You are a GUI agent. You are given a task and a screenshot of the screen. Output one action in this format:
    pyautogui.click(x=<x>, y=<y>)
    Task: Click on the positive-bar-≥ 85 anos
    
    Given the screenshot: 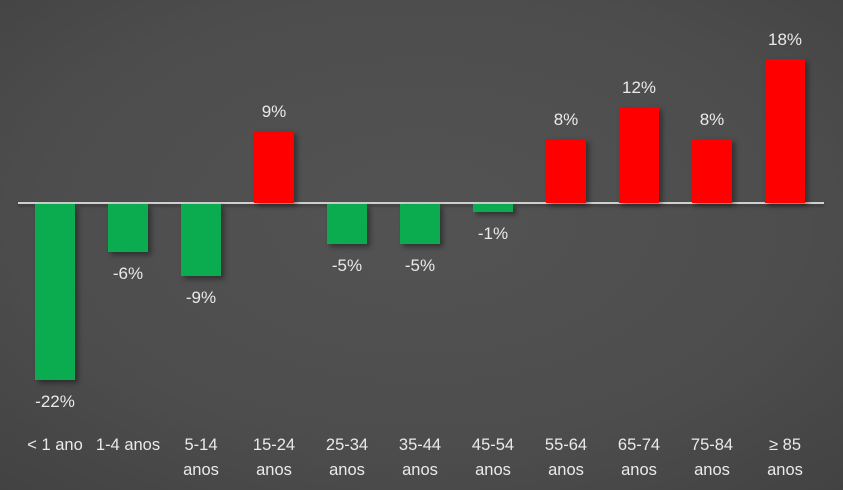 What is the action you would take?
    pyautogui.click(x=785, y=131)
    